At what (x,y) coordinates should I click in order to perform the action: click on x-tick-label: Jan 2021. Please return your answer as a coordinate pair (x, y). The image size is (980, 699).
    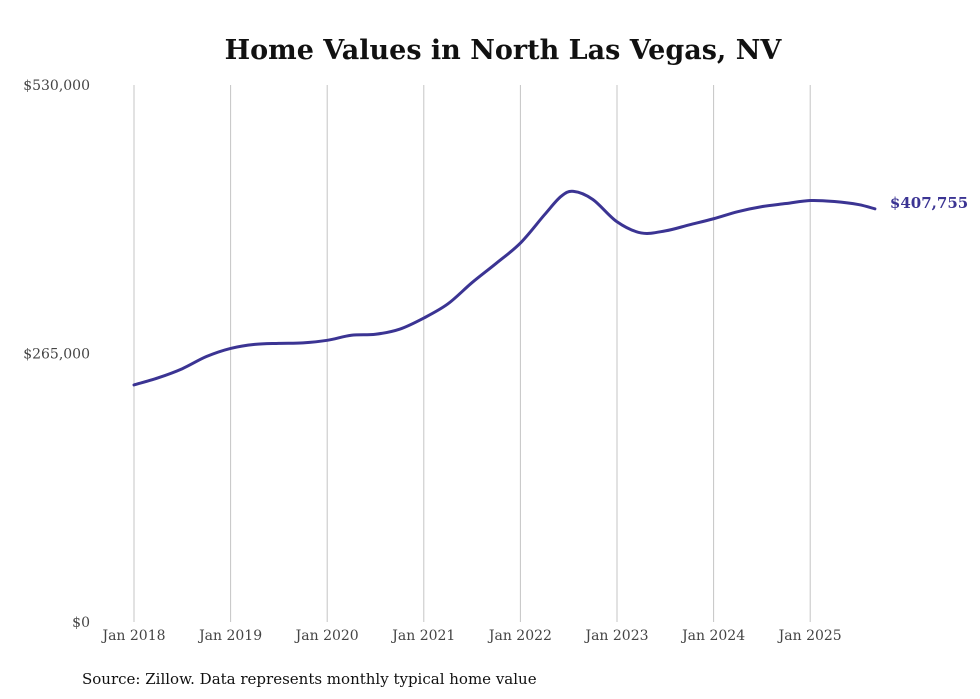
    Looking at the image, I should click on (422, 636).